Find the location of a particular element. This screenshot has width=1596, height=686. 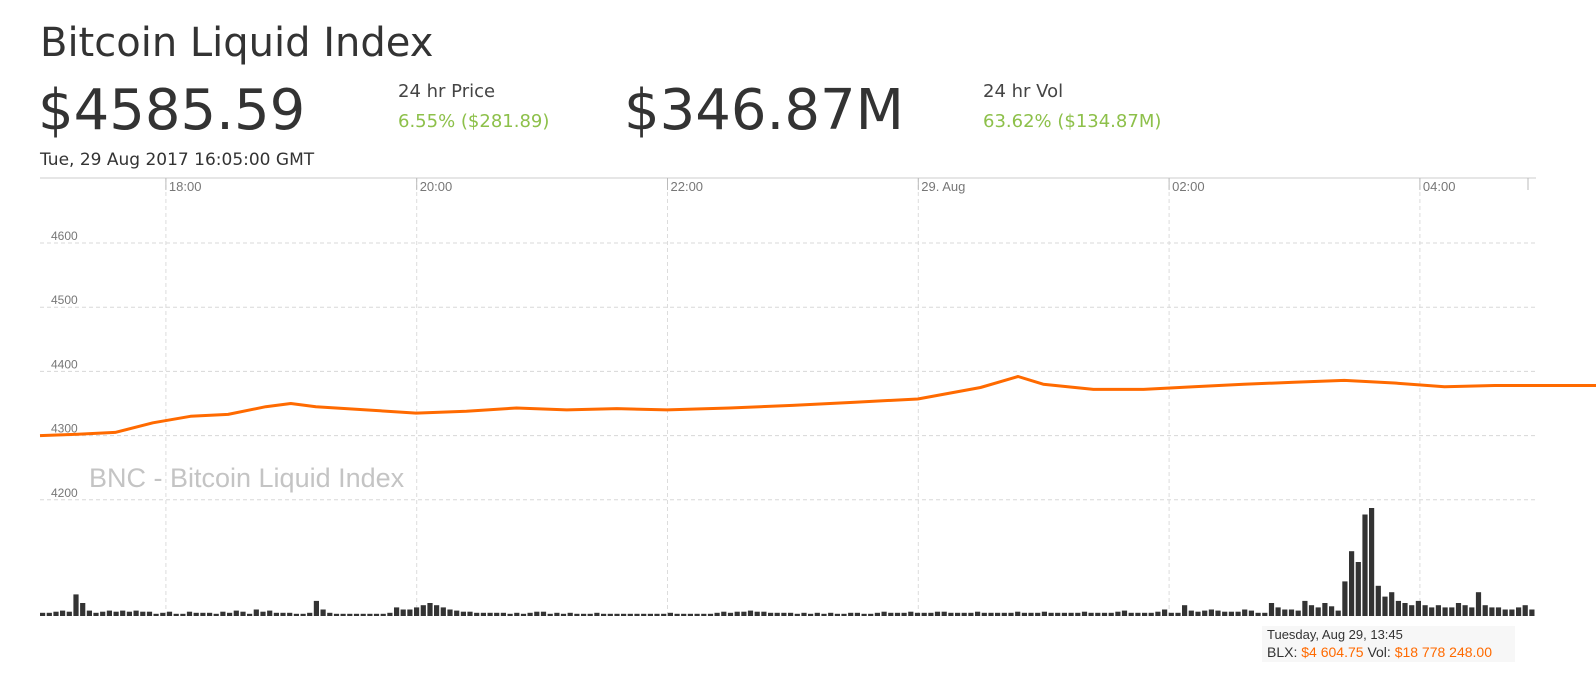

price-change-value: 6.55% ($281.89) is located at coordinates (474, 121).